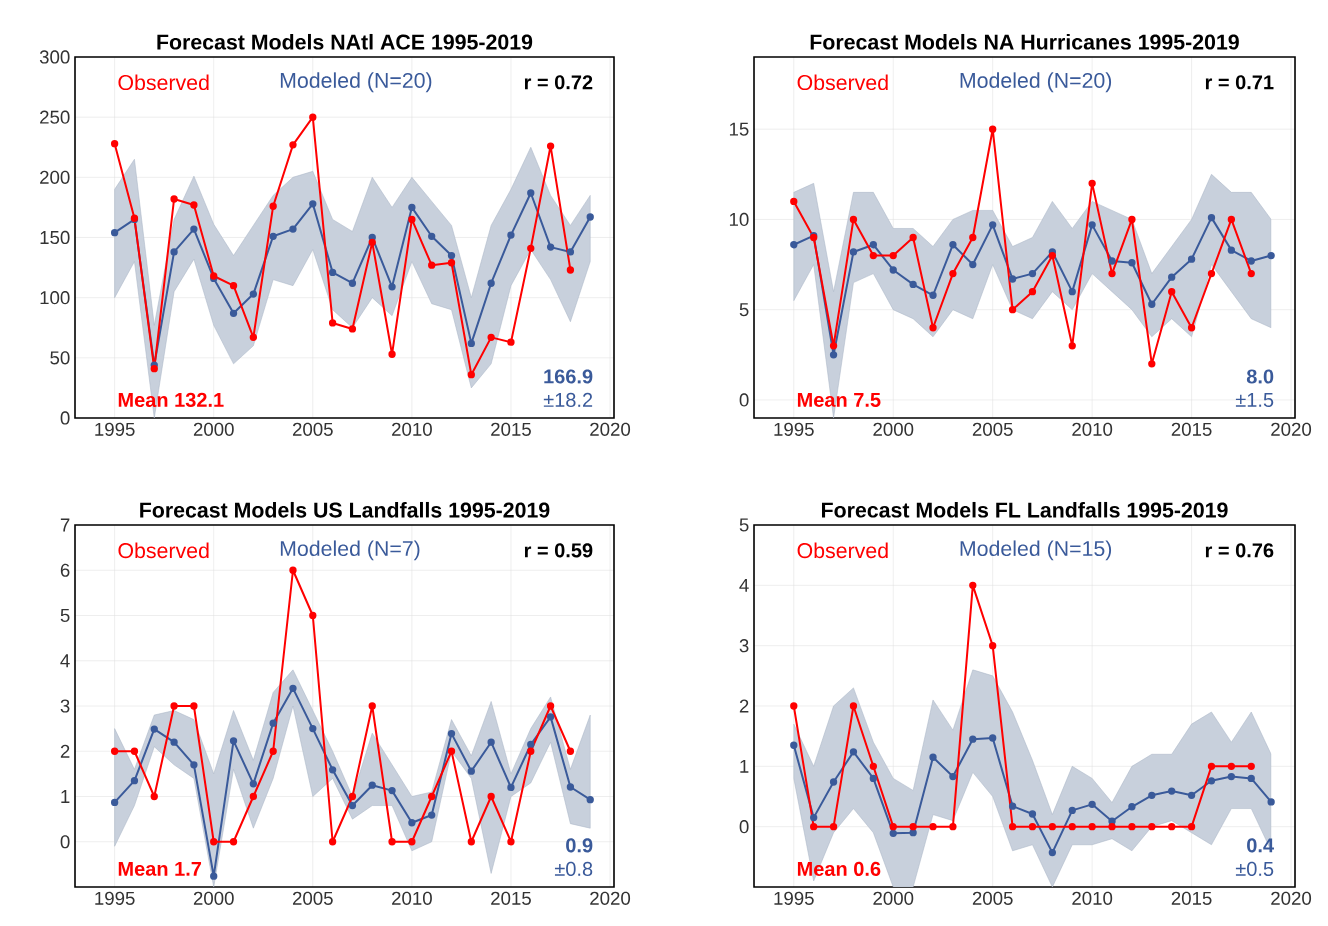  I want to click on annotation: r = 0.71, so click(1239, 82).